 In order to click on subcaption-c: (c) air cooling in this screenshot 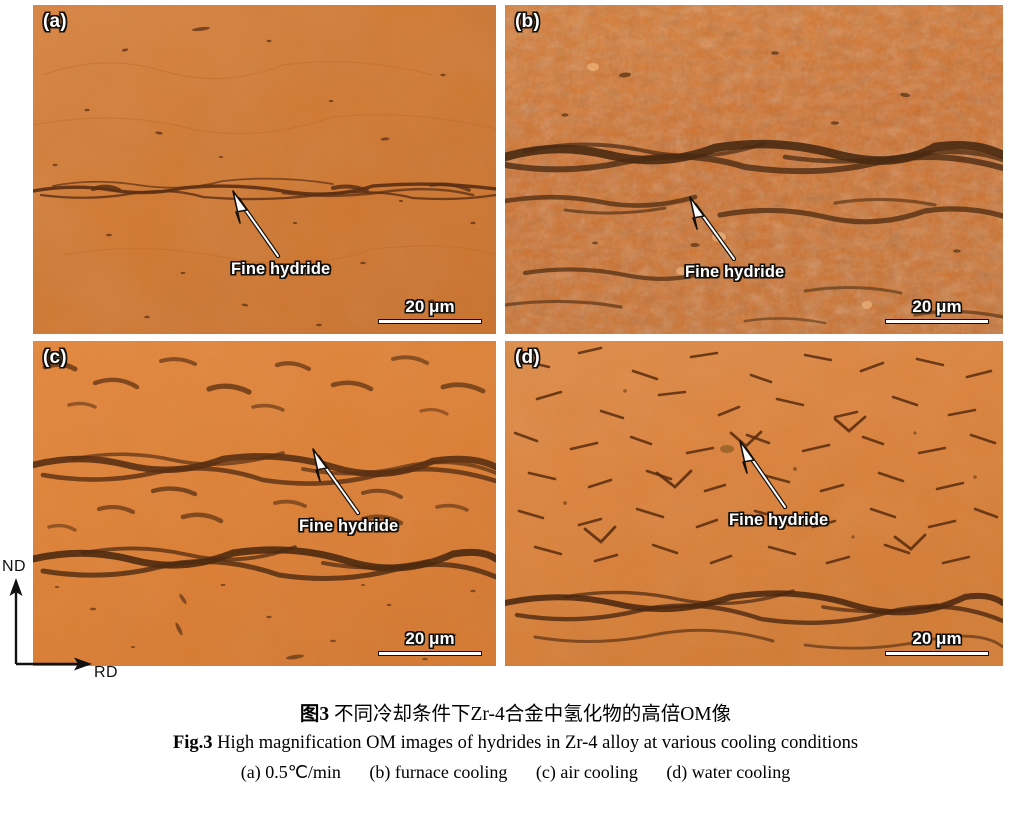, I will do `click(586, 772)`.